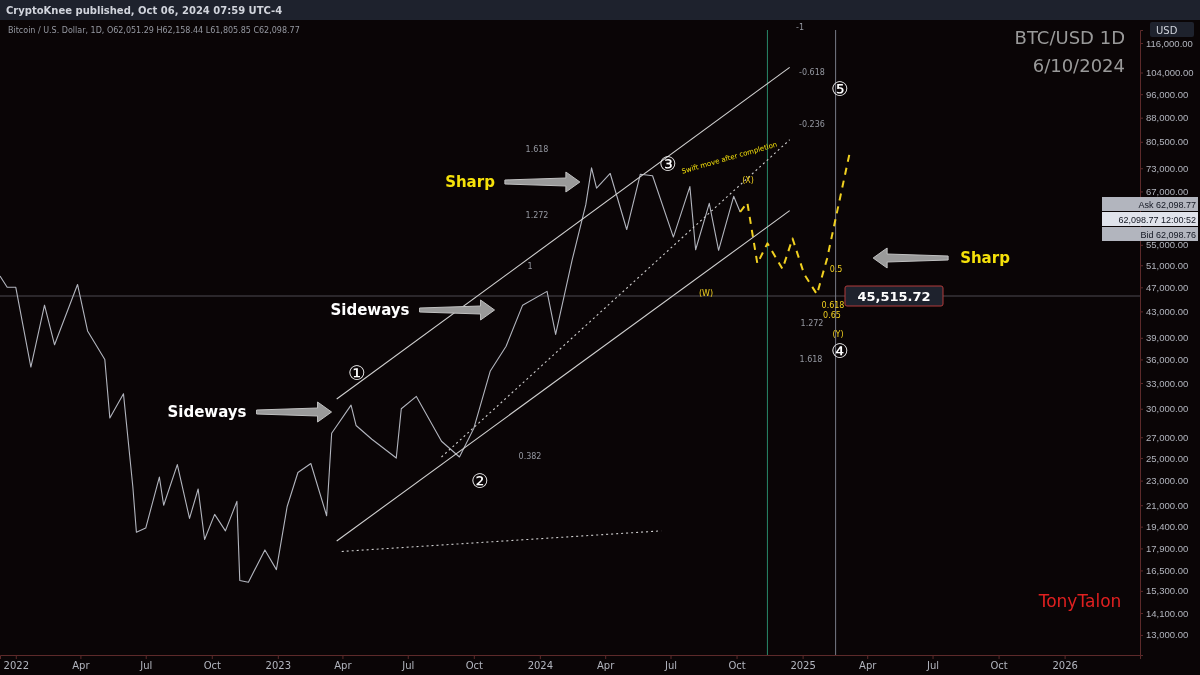  Describe the element at coordinates (1167, 383) in the screenshot. I see `y-tick-label: 33,000.00` at that location.